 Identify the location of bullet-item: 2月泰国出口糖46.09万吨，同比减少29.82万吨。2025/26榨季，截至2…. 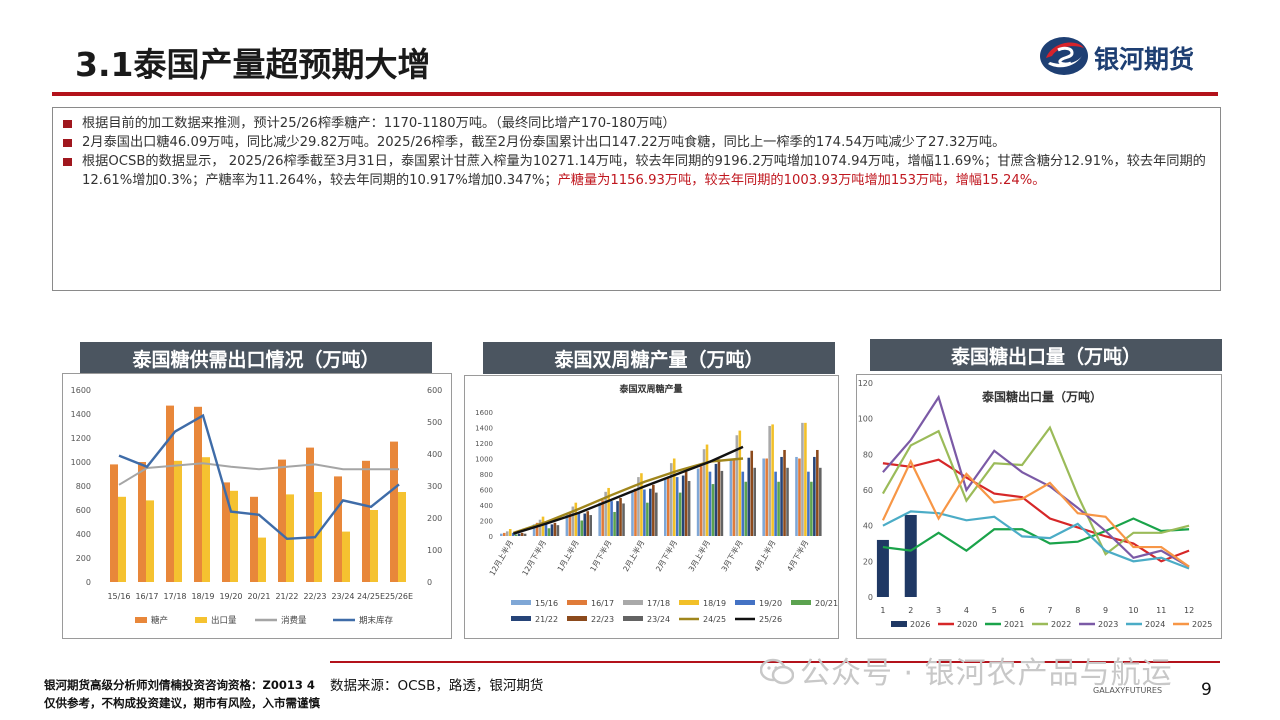
(636, 142).